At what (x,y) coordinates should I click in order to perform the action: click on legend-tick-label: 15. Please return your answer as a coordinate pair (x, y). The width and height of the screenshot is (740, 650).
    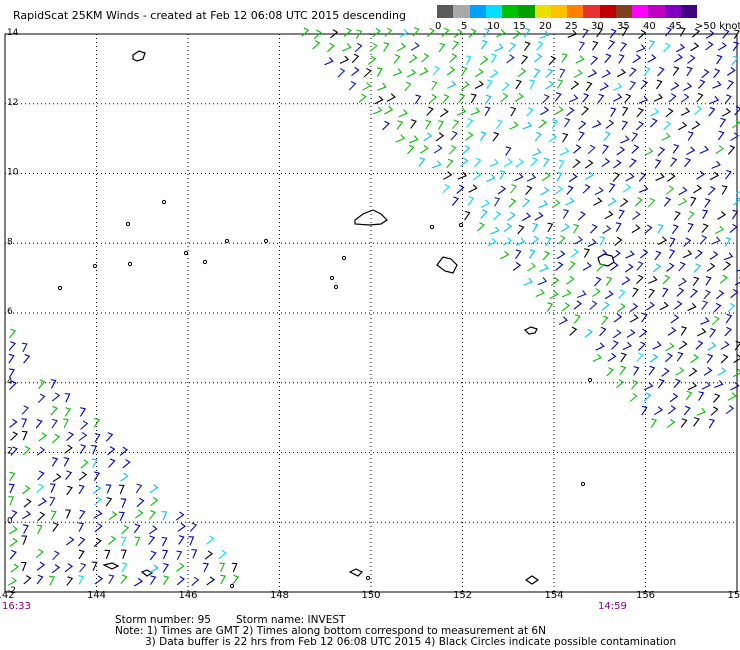
    Looking at the image, I should click on (519, 26).